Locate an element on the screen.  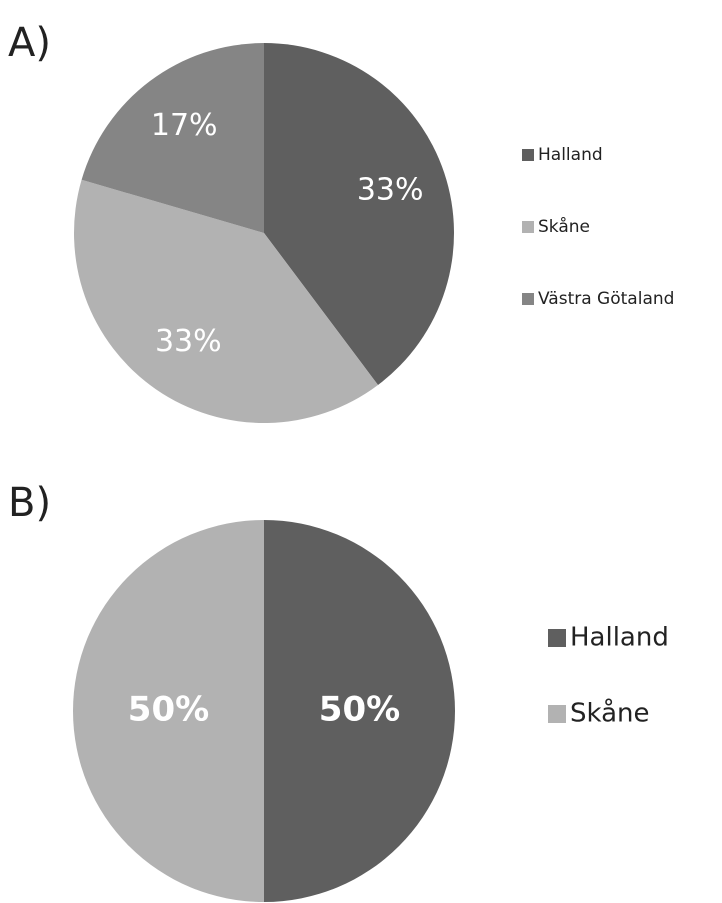
legend-label: Västra Götaland is located at coordinates (606, 299).